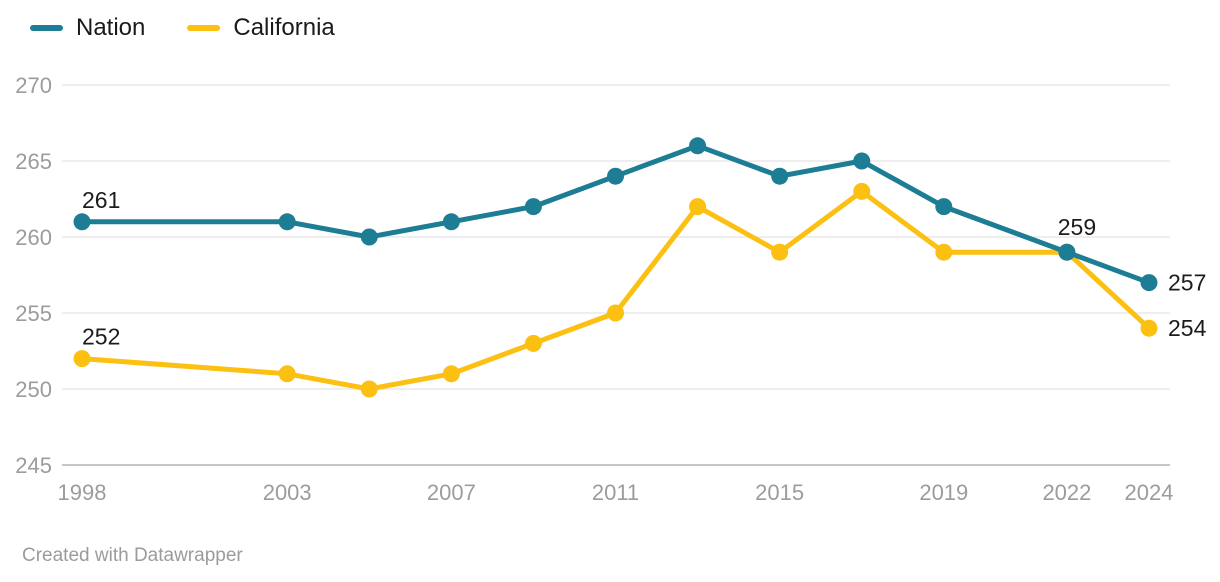  Describe the element at coordinates (33, 465) in the screenshot. I see `y-tick-label: 245` at that location.